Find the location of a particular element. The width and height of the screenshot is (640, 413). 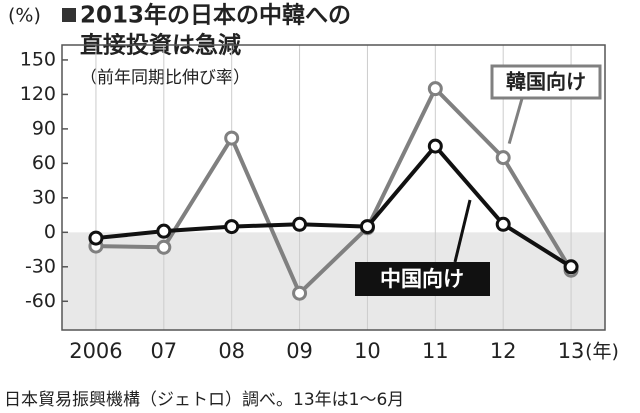

legend-label: 中国向け is located at coordinates (422, 279).